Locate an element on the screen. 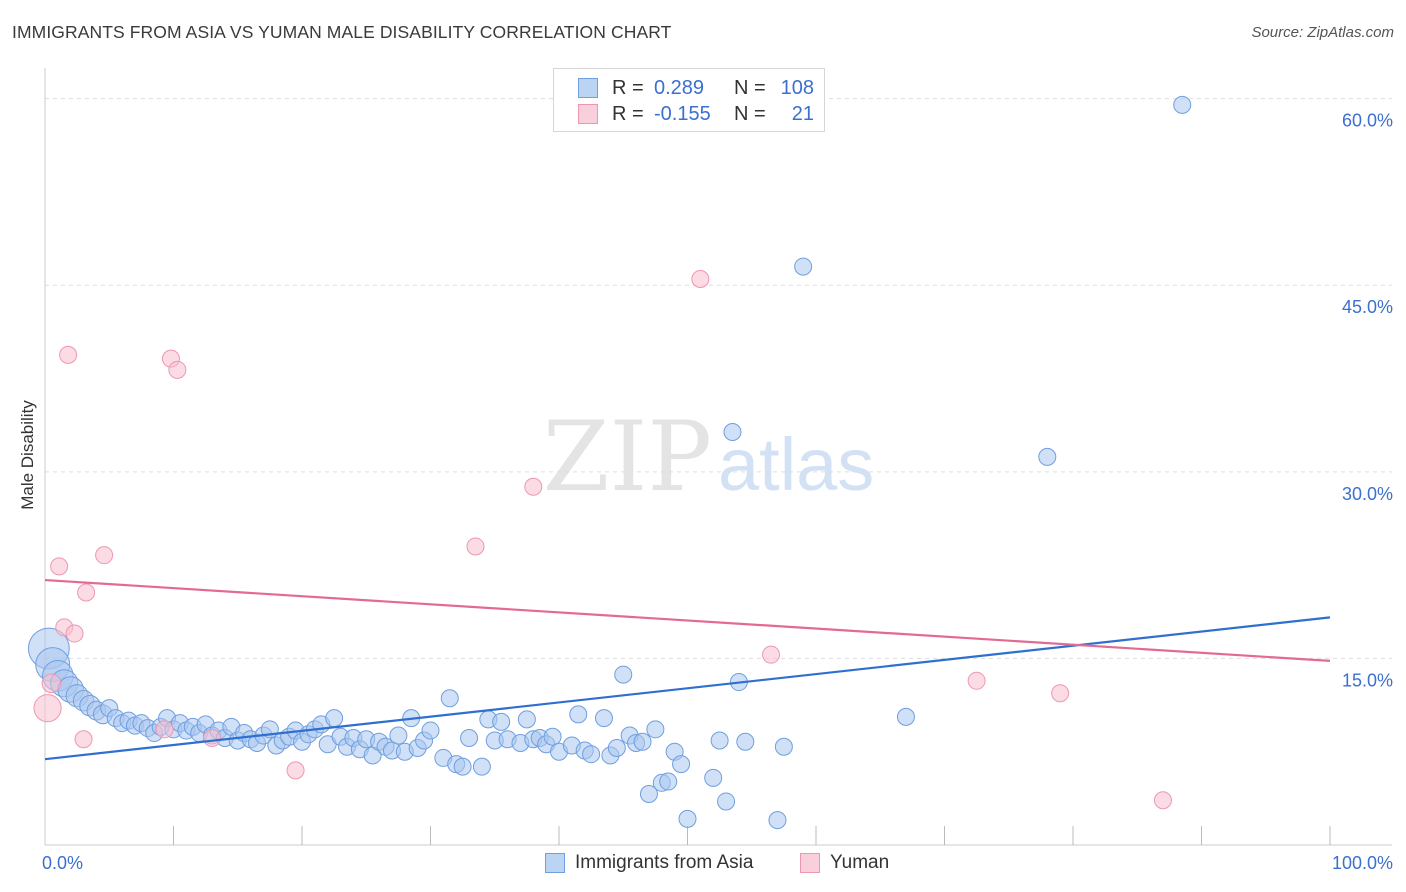 The height and width of the screenshot is (892, 1406). y-tick-label: 30.0% is located at coordinates (1367, 494).